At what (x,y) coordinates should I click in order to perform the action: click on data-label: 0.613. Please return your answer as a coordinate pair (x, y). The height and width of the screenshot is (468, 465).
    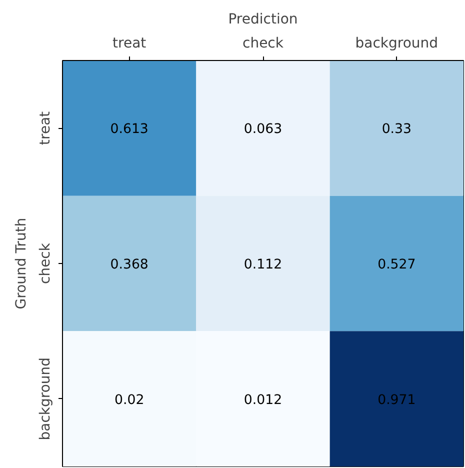
    Looking at the image, I should click on (129, 130).